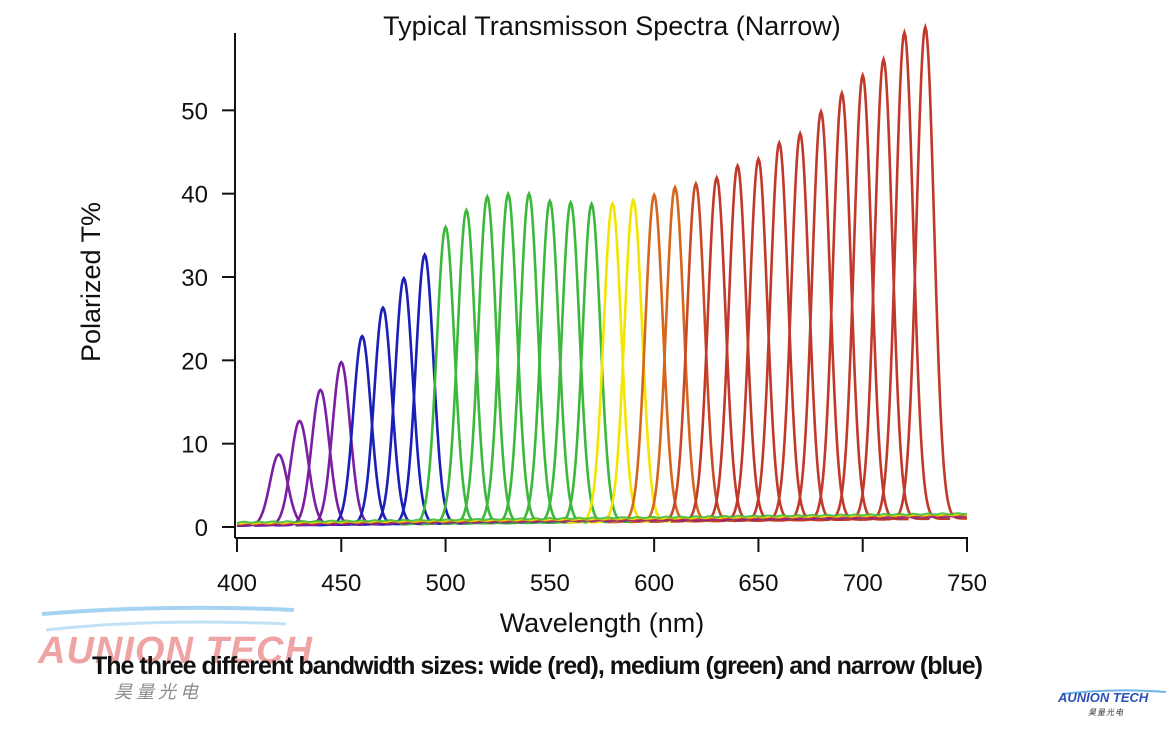  I want to click on x-tick-label: 650, so click(758, 583).